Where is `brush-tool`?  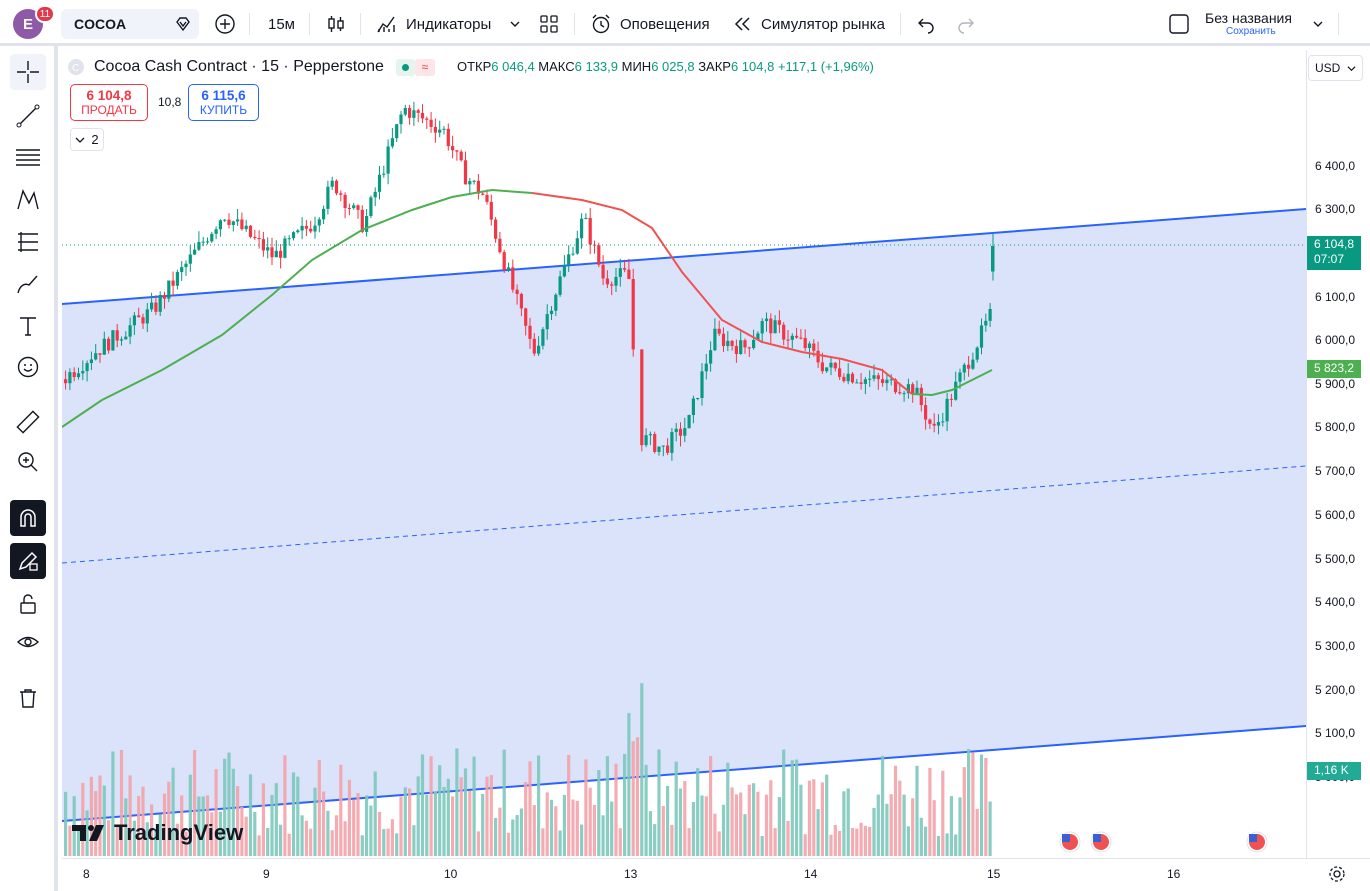
brush-tool is located at coordinates (28, 284).